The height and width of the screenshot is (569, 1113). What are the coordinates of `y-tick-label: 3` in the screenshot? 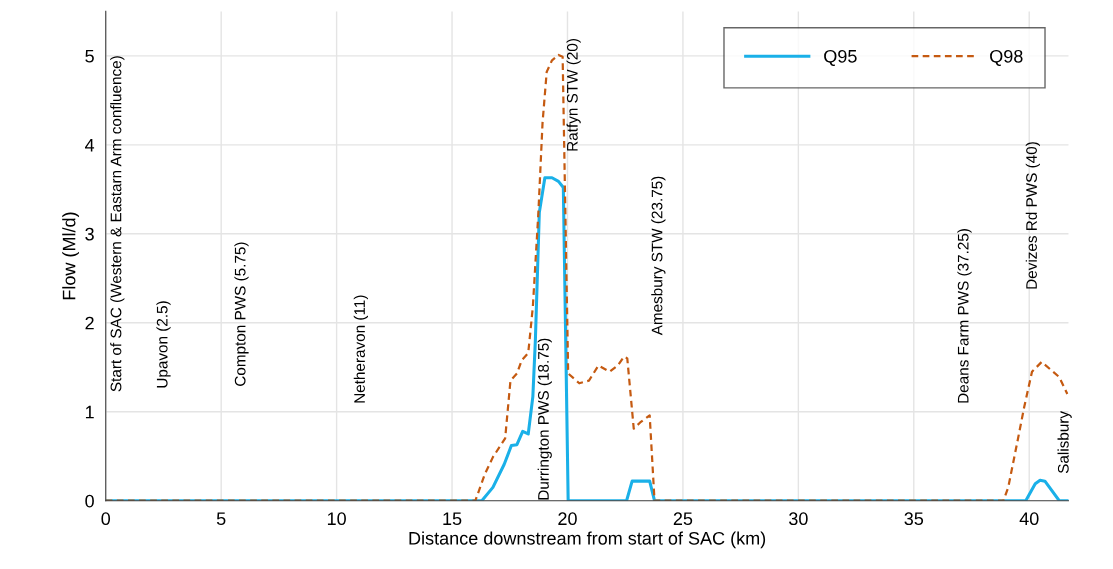 It's located at (89, 234).